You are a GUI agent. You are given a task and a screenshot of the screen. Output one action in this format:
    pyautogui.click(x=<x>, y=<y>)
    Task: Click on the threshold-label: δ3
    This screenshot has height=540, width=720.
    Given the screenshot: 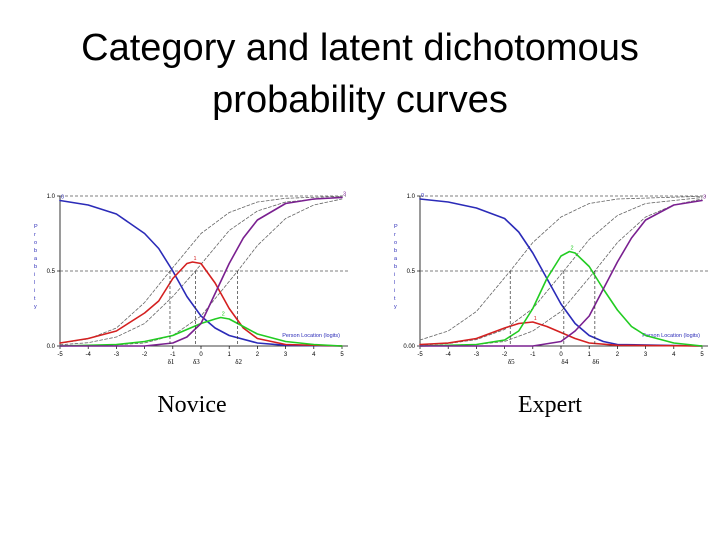 What is the action you would take?
    pyautogui.click(x=196, y=362)
    